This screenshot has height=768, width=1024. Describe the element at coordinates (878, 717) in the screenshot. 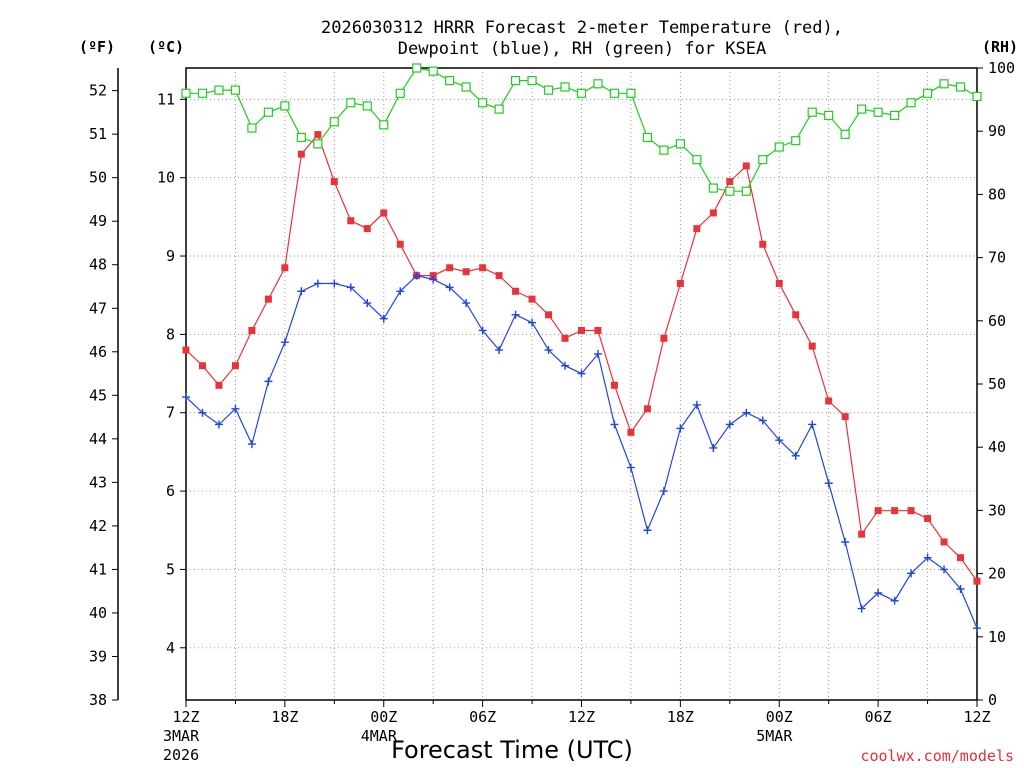

I see `x-tick-label: 06Z` at that location.